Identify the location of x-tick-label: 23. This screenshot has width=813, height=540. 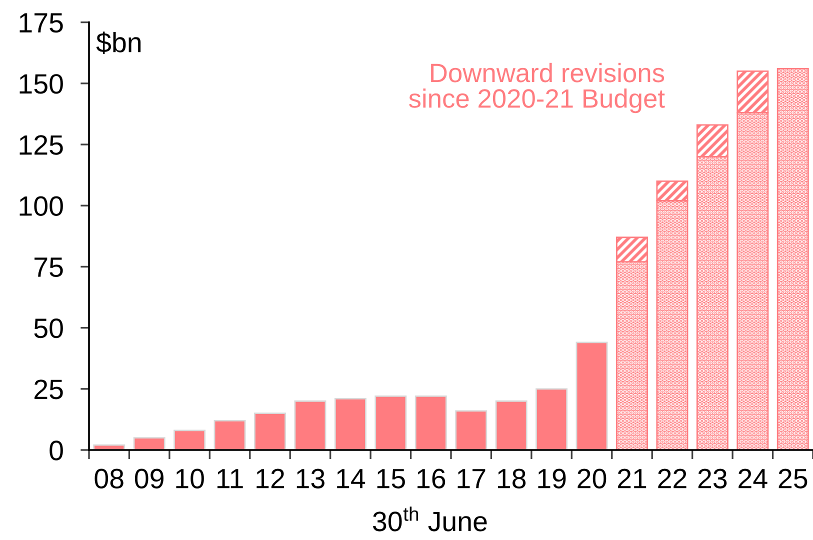
(712, 478).